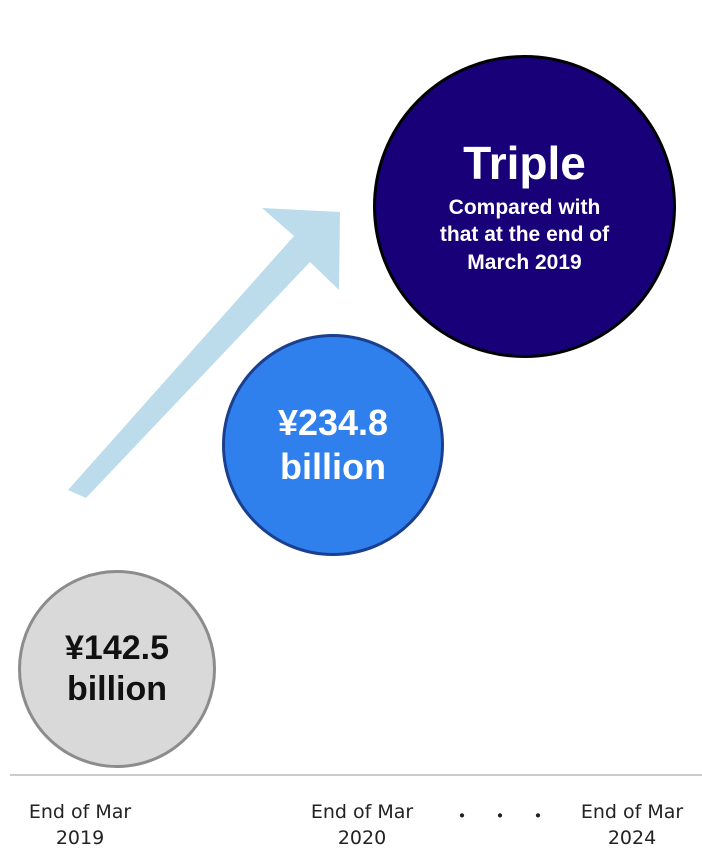 The image size is (702, 856). What do you see at coordinates (524, 235) in the screenshot?
I see `target-subtitle-line-2: that at the end of` at bounding box center [524, 235].